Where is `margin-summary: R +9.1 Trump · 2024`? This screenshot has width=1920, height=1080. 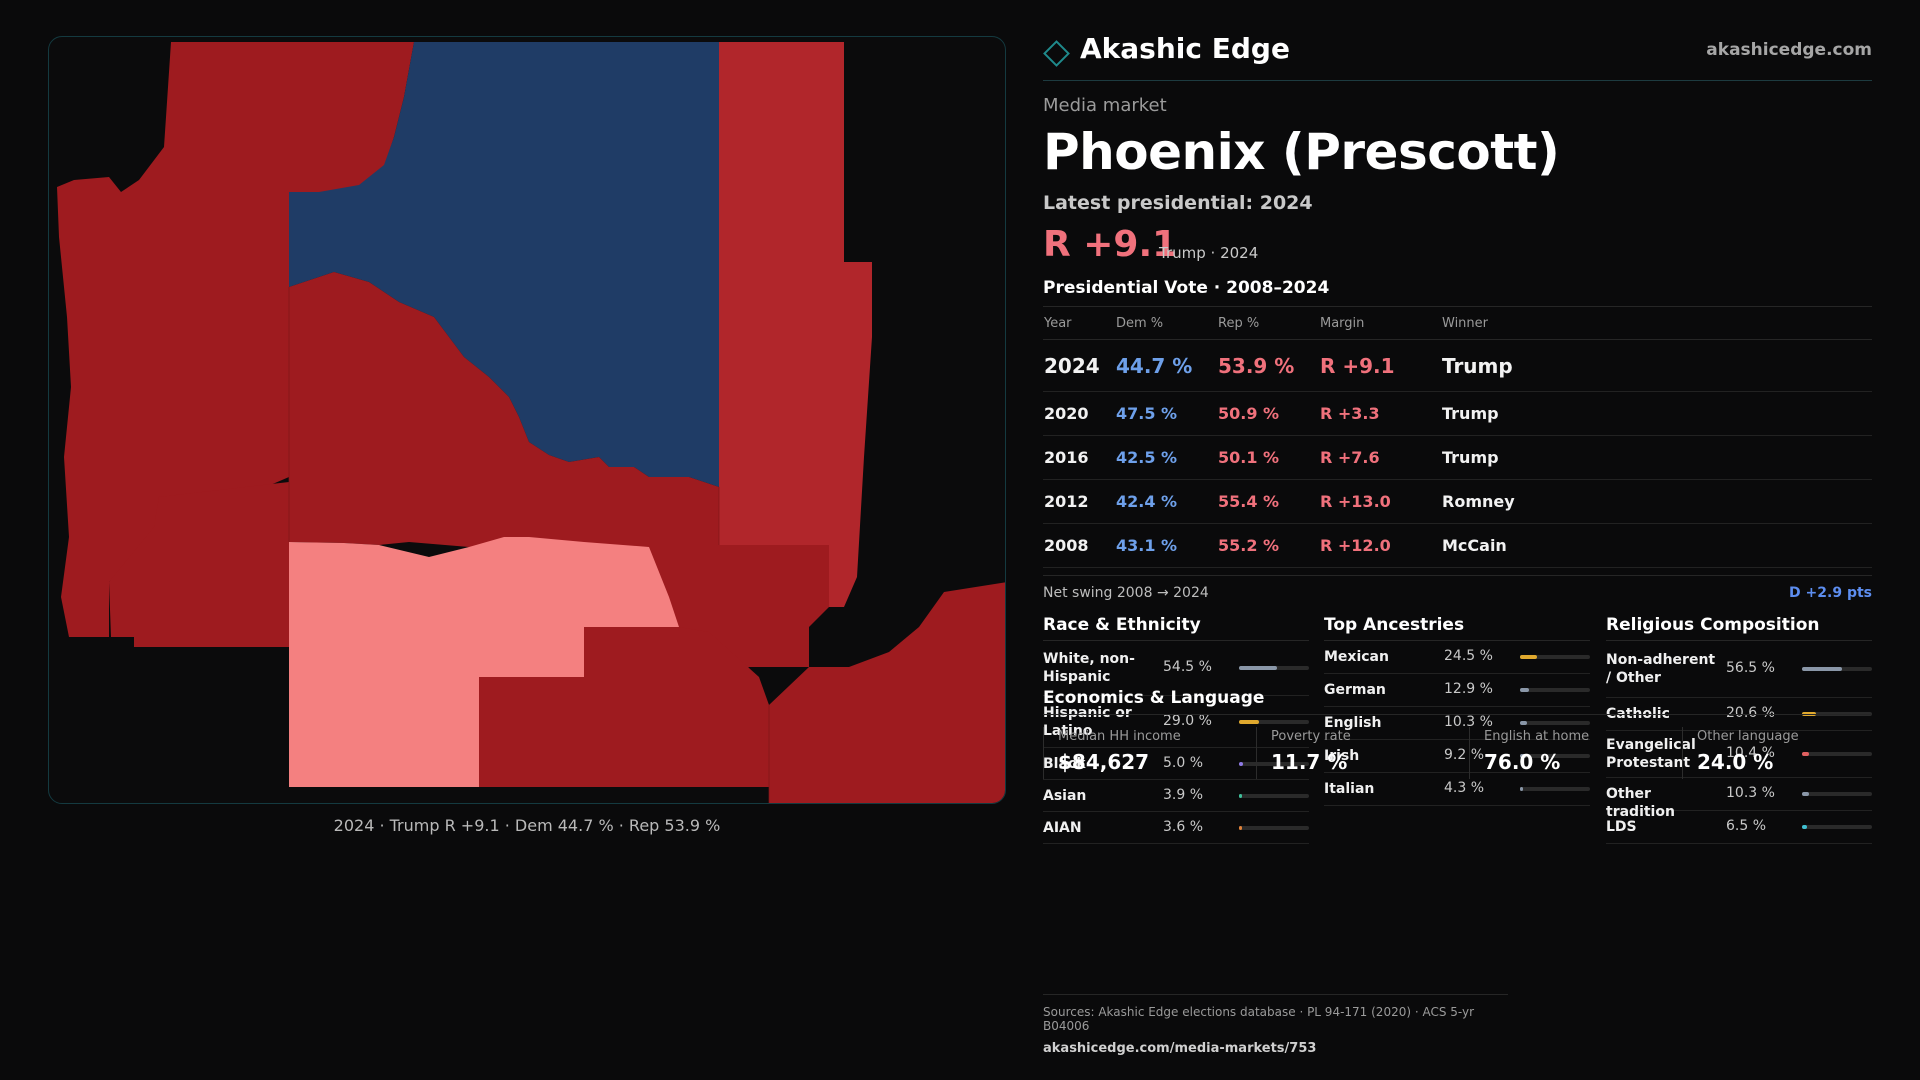
margin-summary: R +9.1 Trump · 2024 is located at coordinates (1457, 246).